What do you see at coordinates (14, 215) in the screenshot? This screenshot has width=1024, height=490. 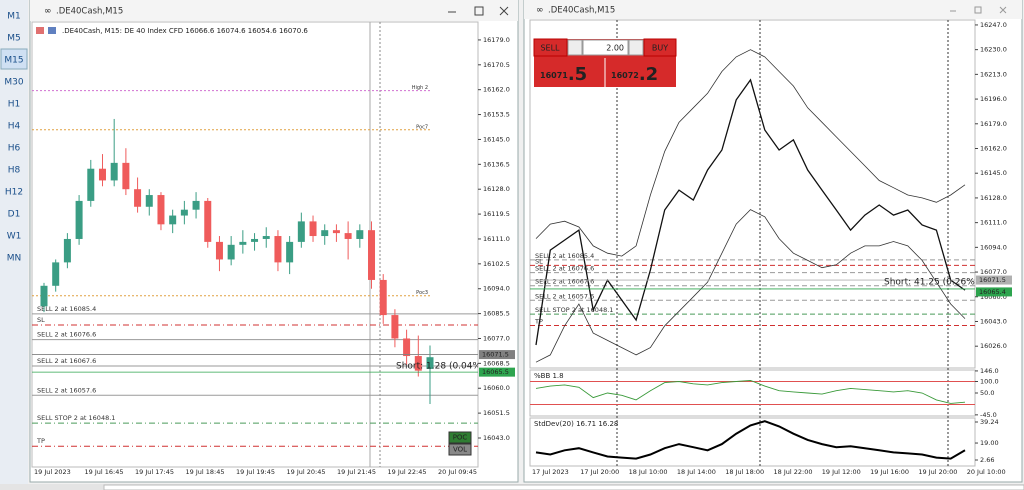 I see `timeframe-label: D1` at bounding box center [14, 215].